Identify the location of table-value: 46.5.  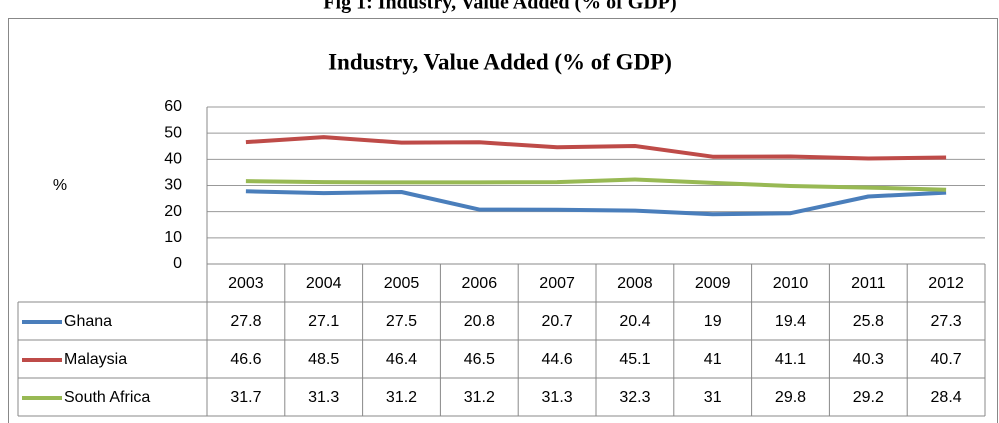
(479, 359).